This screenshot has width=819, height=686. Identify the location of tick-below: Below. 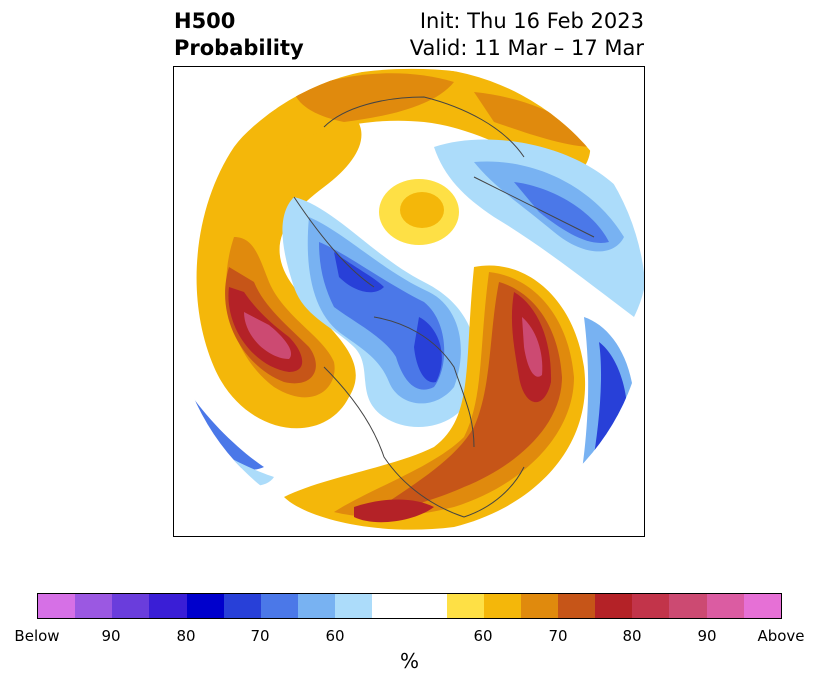
(37, 636).